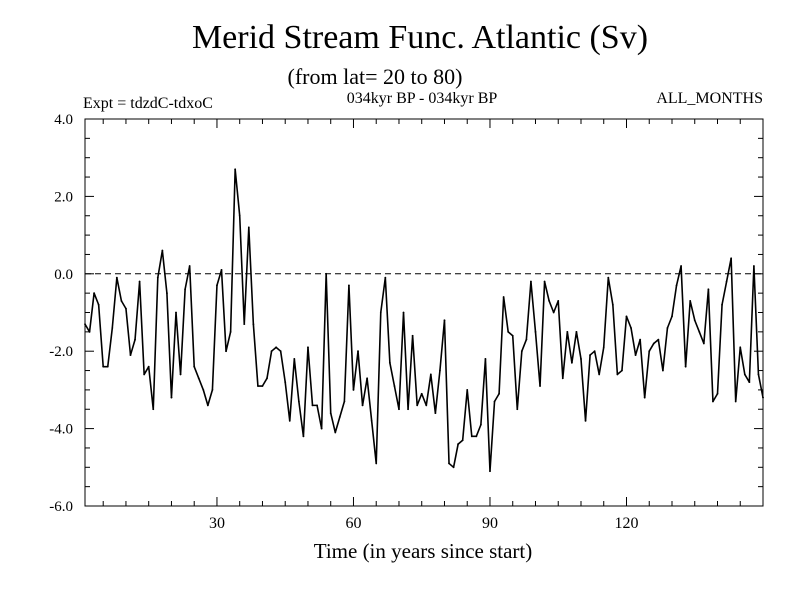  What do you see at coordinates (61, 430) in the screenshot?
I see `y-tick-label: -4.0` at bounding box center [61, 430].